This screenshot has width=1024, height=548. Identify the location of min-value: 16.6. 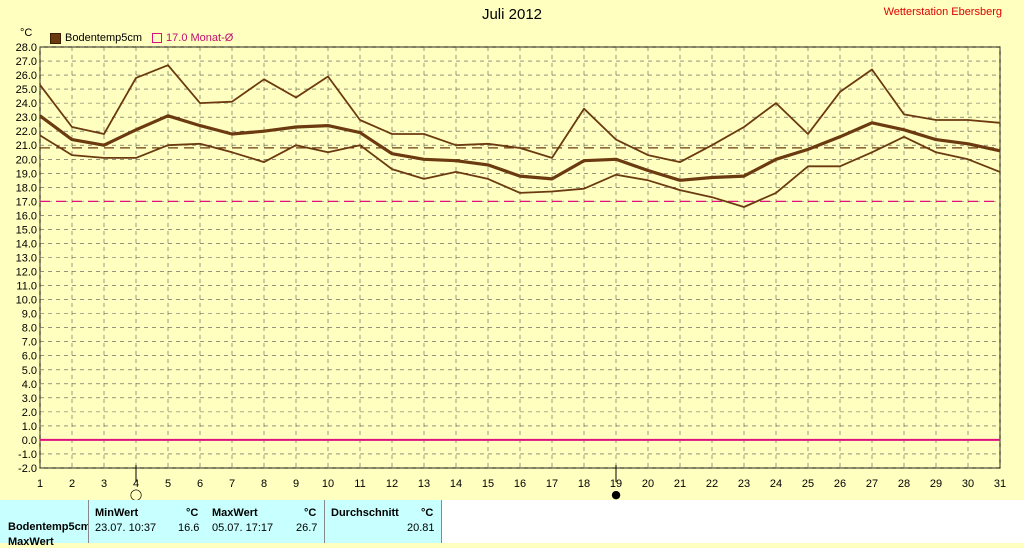
(188, 528).